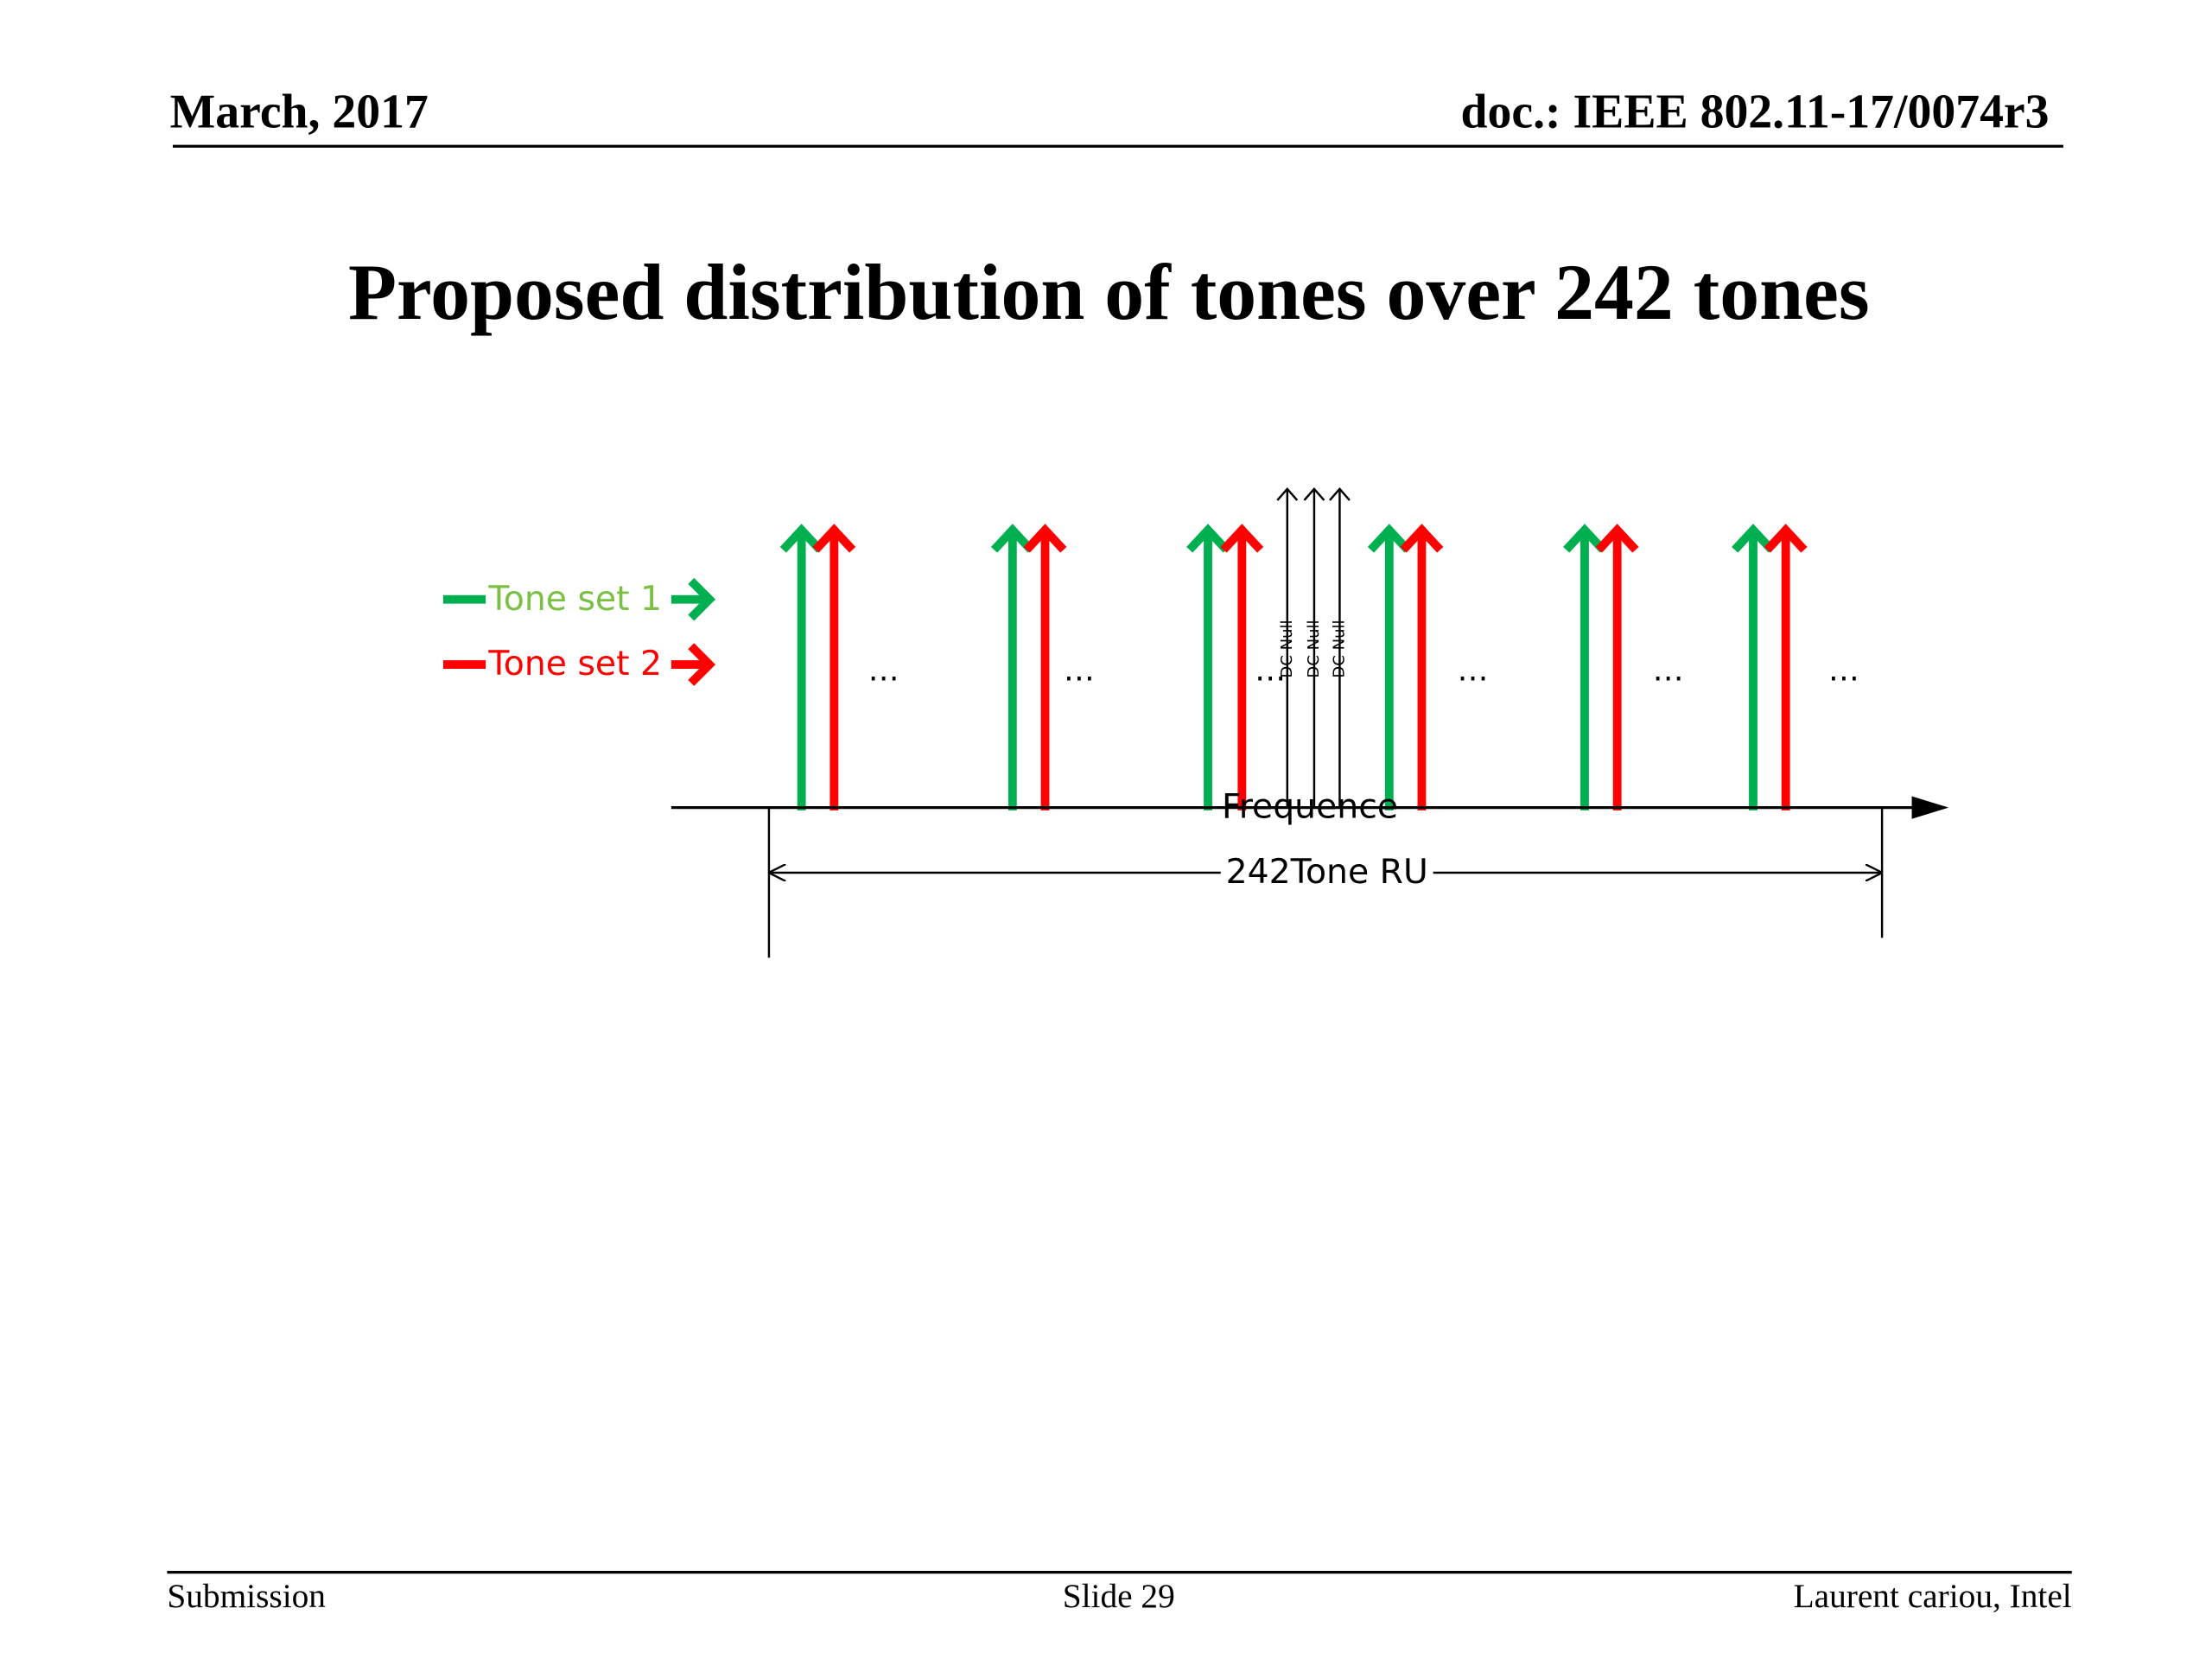 Image resolution: width=2212 pixels, height=1659 pixels. I want to click on span-label: 242Tone RU, so click(1327, 872).